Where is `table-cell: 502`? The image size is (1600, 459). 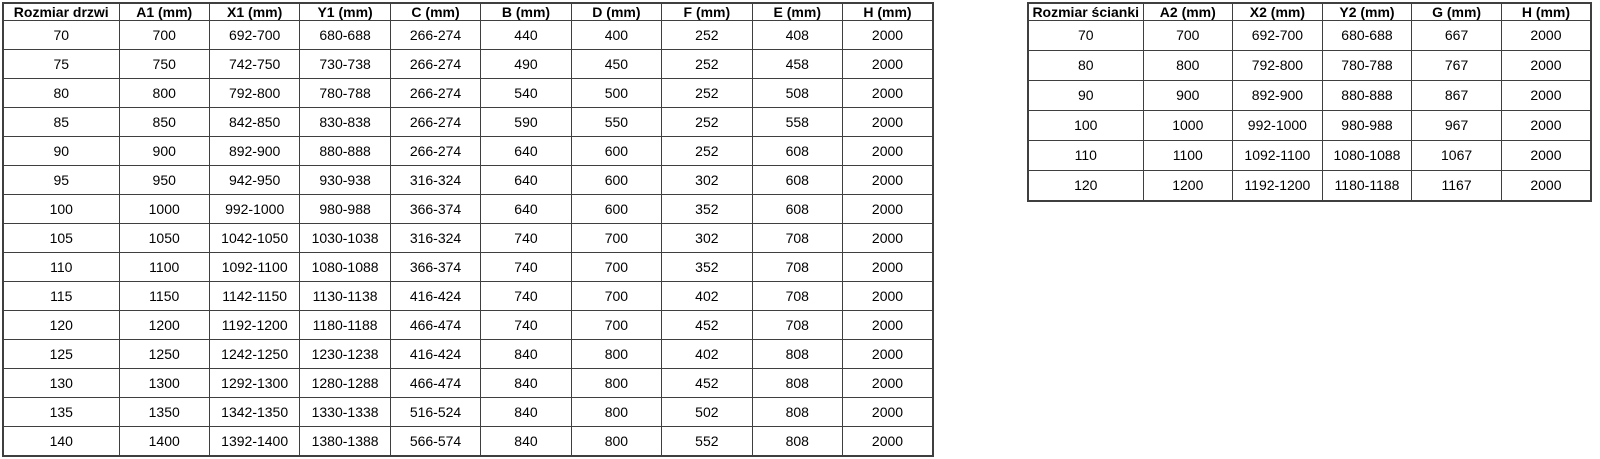
table-cell: 502 is located at coordinates (707, 411).